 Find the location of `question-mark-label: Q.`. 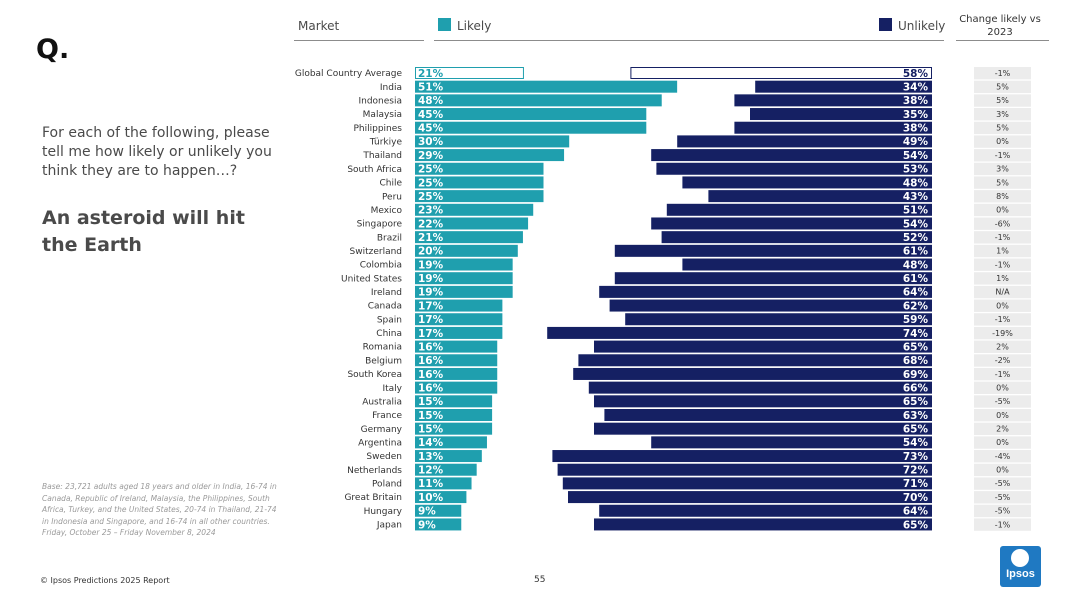

question-mark-label: Q. is located at coordinates (53, 49).